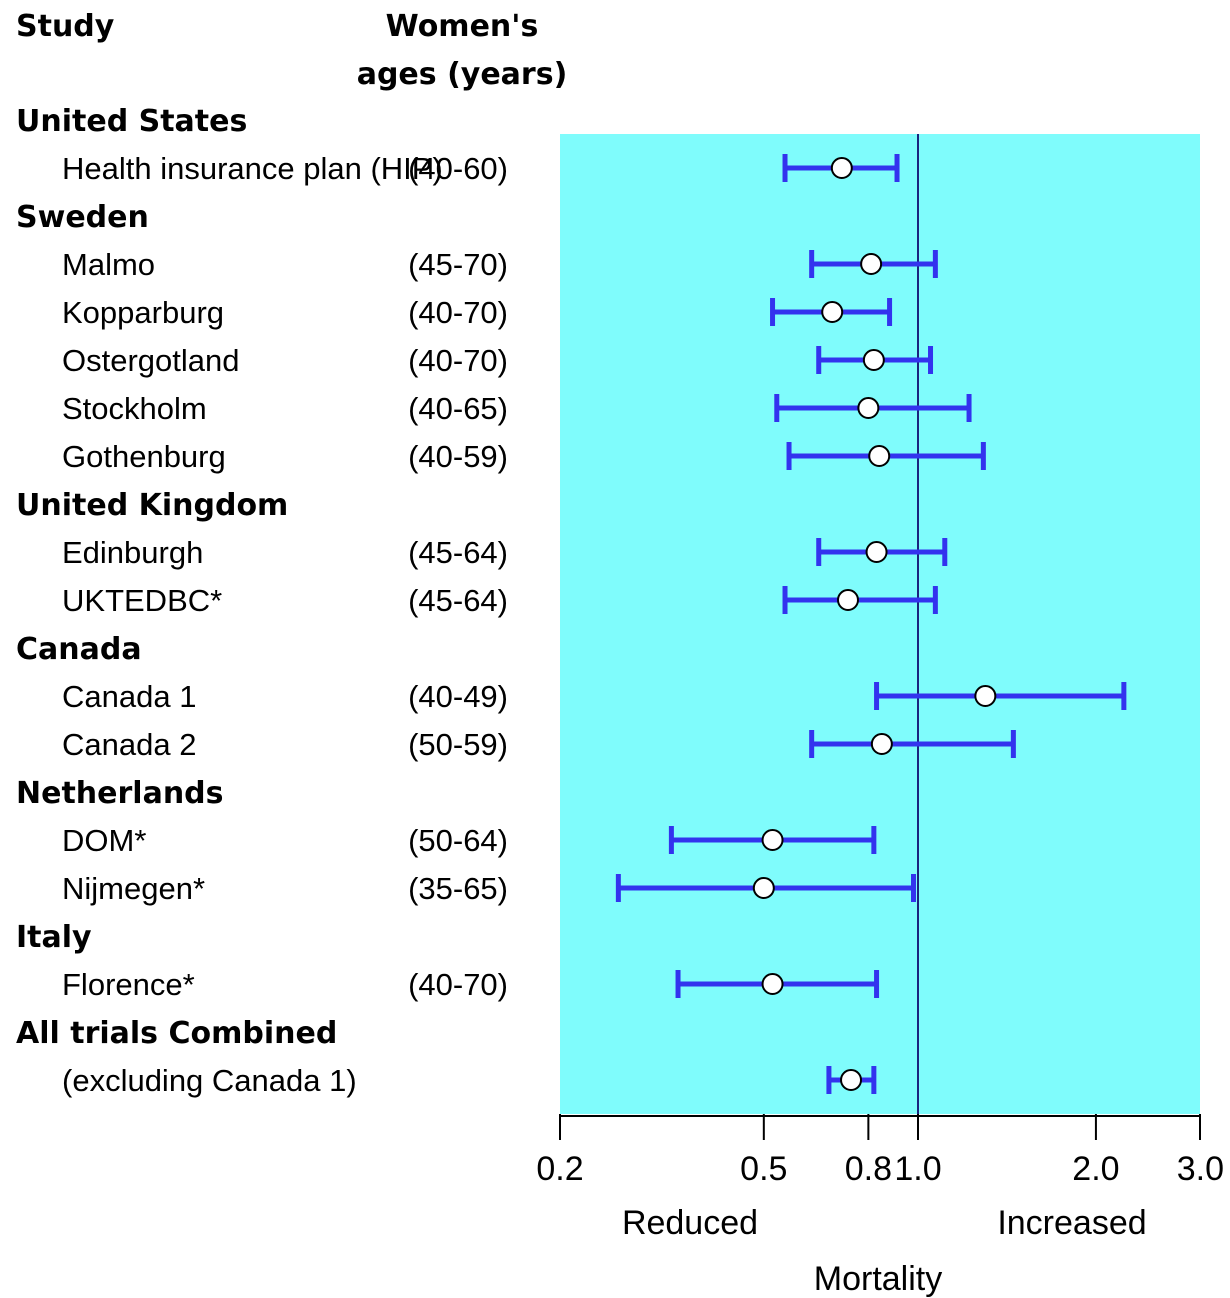  Describe the element at coordinates (763, 1169) in the screenshot. I see `x-tick-label: 0.5` at that location.